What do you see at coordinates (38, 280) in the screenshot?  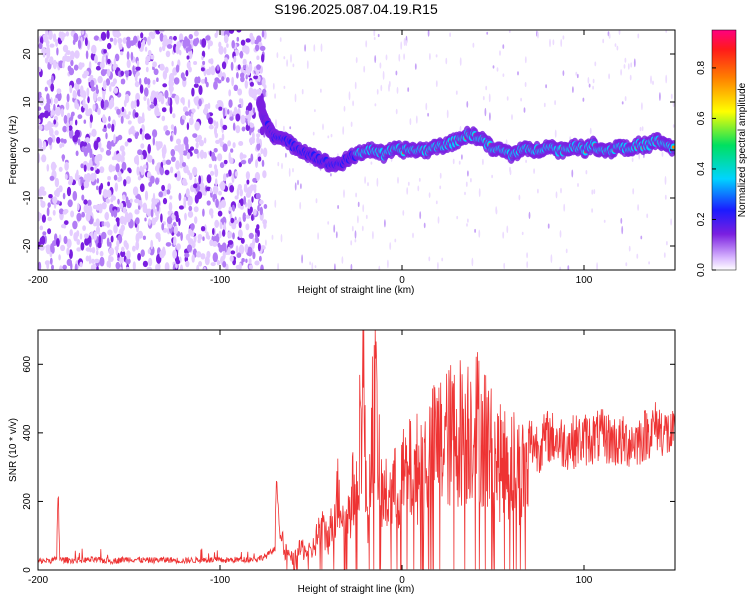 I see `x-tick-label: -200` at bounding box center [38, 280].